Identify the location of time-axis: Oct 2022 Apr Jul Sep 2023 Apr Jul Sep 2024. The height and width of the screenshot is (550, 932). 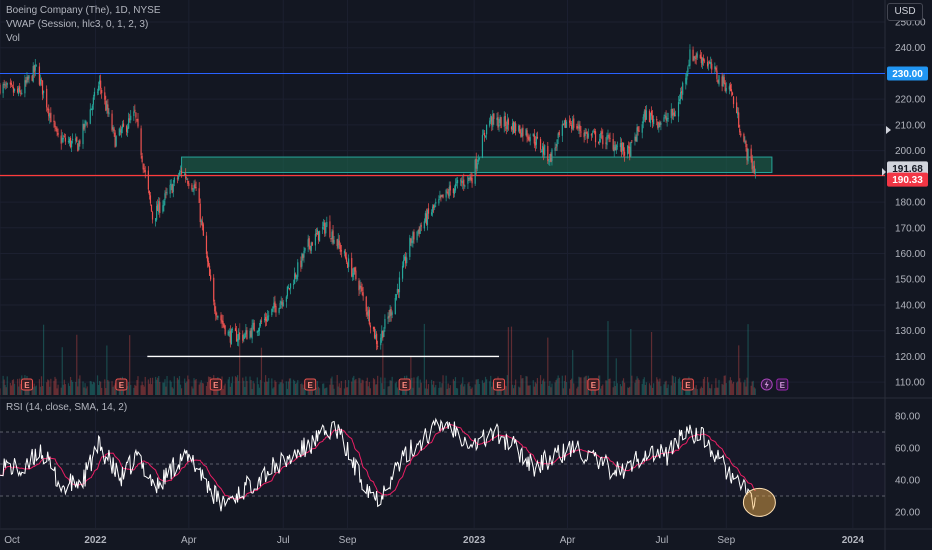
(434, 540).